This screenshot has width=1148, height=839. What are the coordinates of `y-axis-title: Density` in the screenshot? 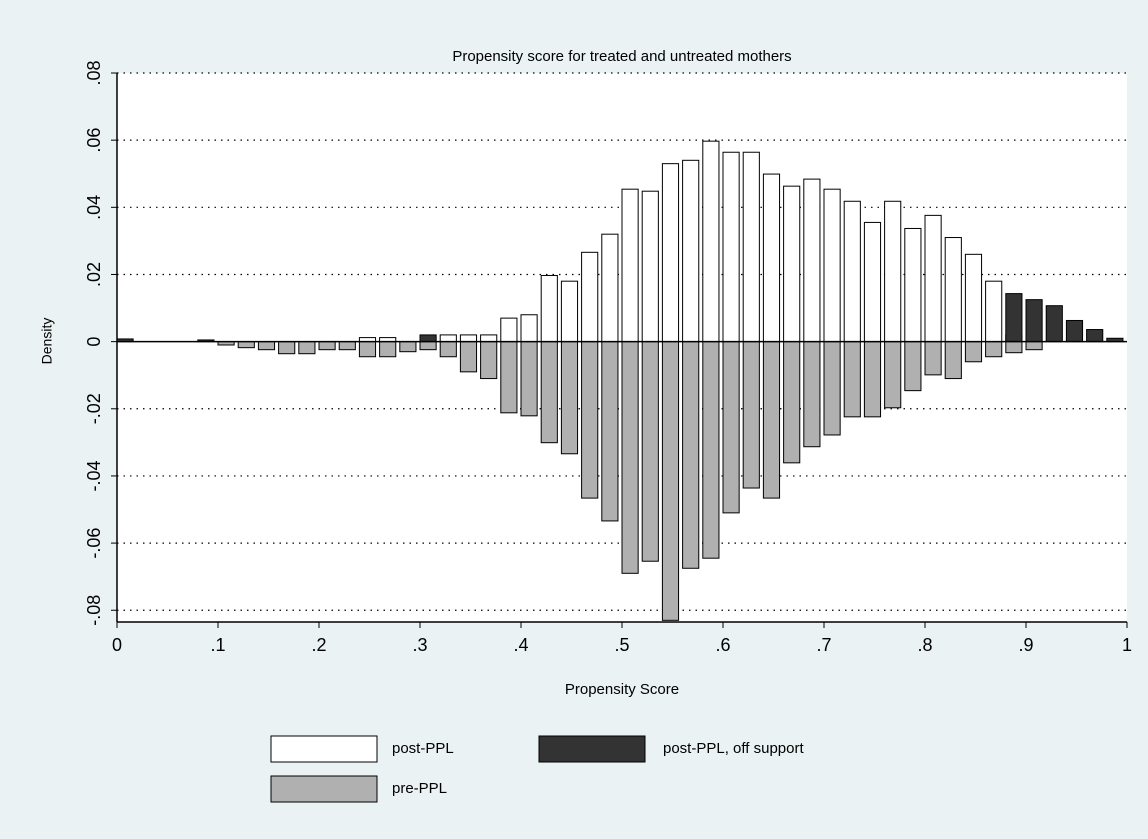 It's located at (47, 341).